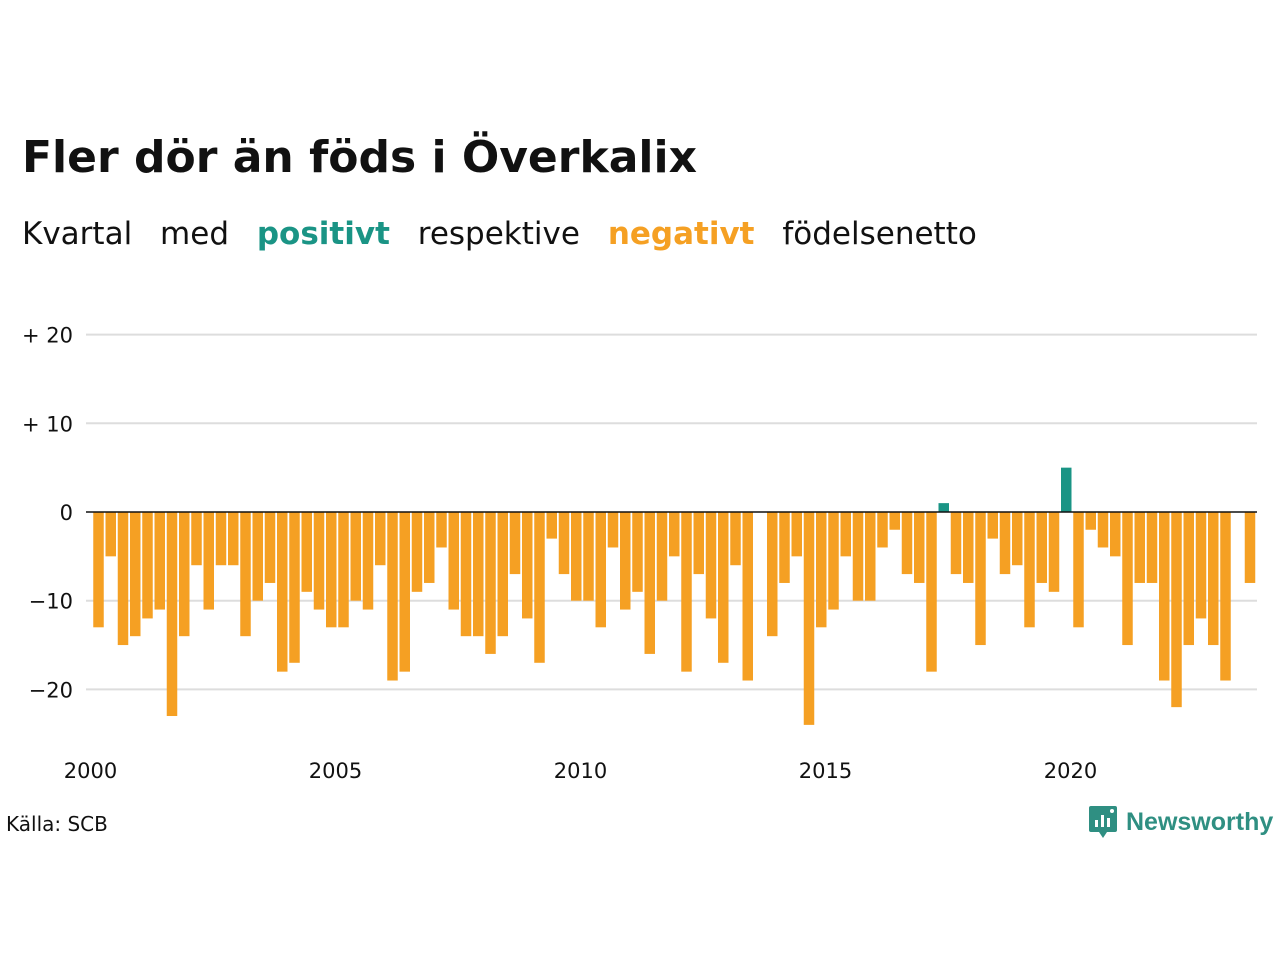 Image resolution: width=1280 pixels, height=960 pixels. I want to click on bar-2013Q1, so click(735, 539).